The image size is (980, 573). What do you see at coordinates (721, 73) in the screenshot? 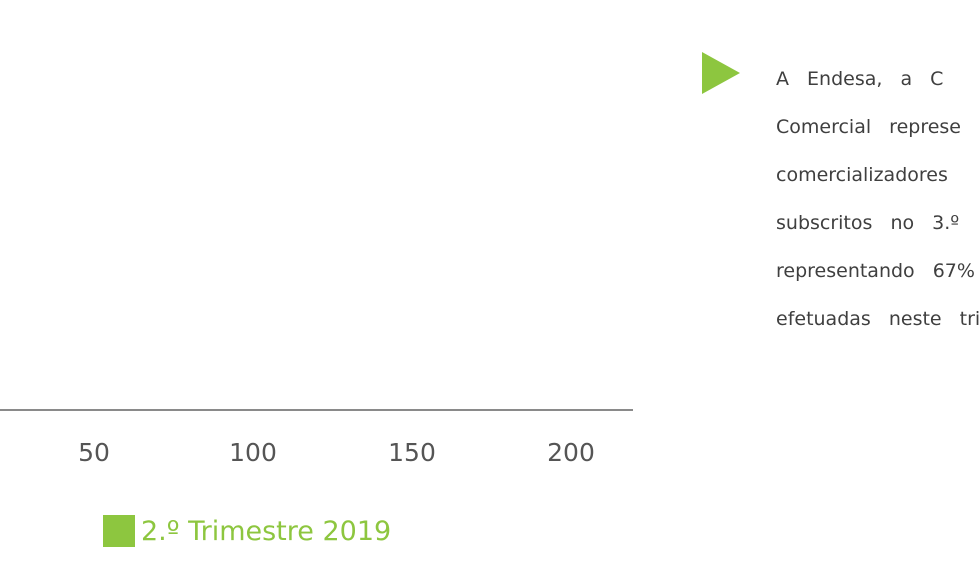
I see `triangle-right-icon` at bounding box center [721, 73].